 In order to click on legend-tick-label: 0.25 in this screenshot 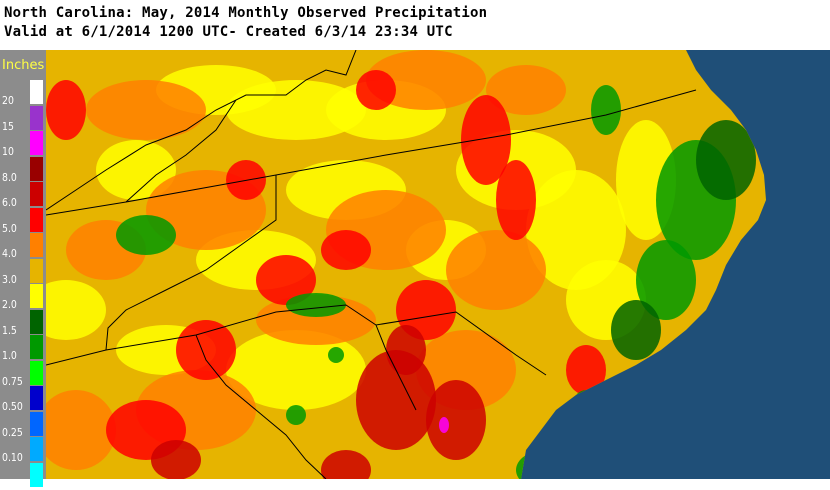, I will do `click(12, 432)`.